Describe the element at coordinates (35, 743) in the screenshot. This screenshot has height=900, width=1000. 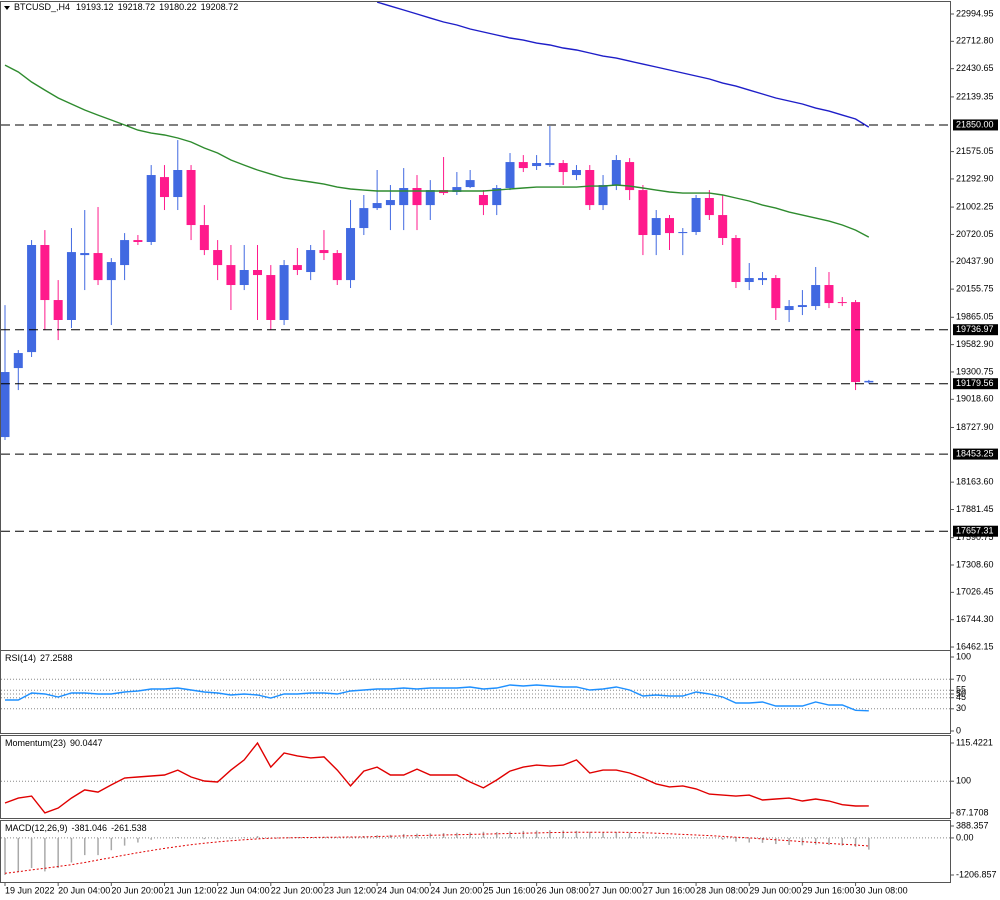
I see `momentum-title: Momentum(23)` at that location.